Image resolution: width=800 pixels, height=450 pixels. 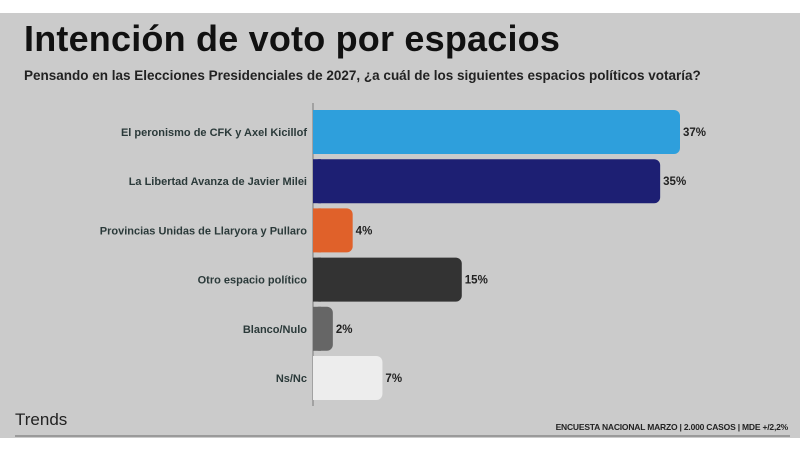 I want to click on bar-3-base, so click(x=317, y=279).